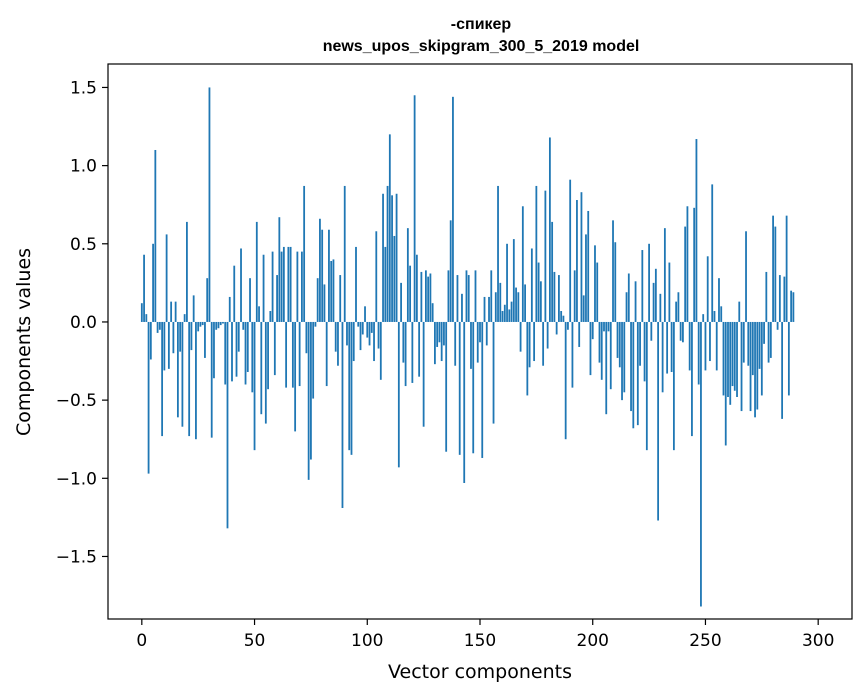  I want to click on x-tick-label: 200, so click(593, 641).